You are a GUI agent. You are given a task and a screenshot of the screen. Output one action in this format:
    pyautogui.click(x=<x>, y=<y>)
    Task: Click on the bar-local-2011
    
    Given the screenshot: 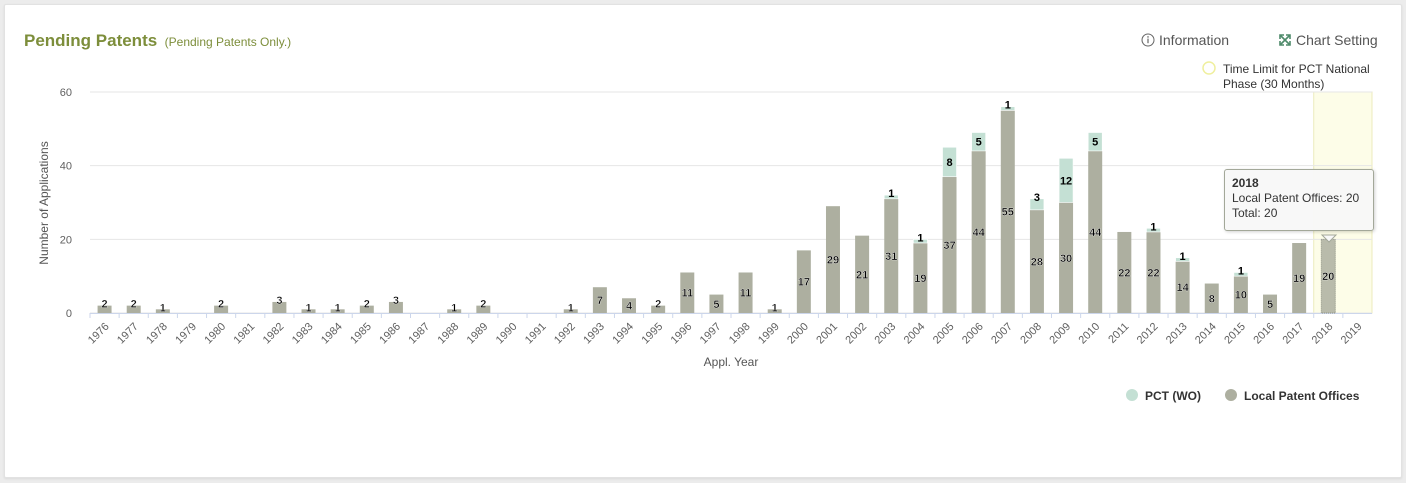 What is the action you would take?
    pyautogui.click(x=1124, y=272)
    